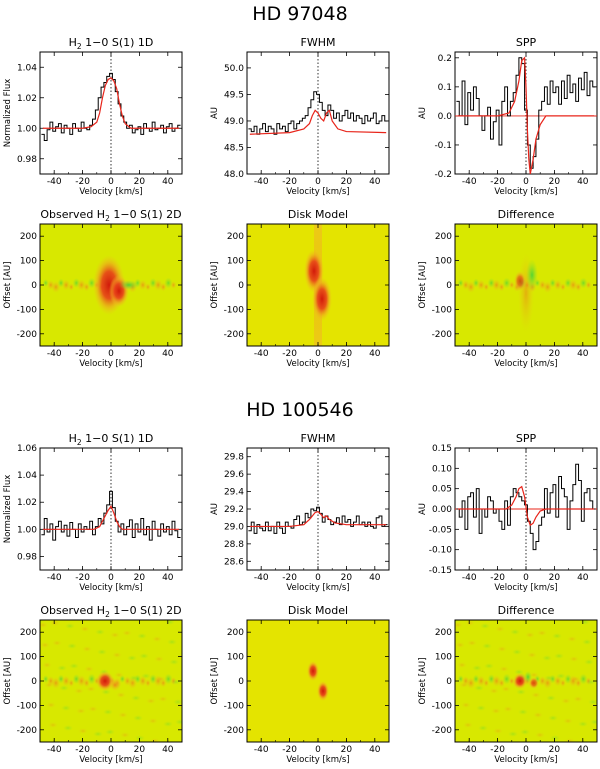 Image resolution: width=600 pixels, height=769 pixels. I want to click on y-tick-label: 29.2, so click(234, 510).